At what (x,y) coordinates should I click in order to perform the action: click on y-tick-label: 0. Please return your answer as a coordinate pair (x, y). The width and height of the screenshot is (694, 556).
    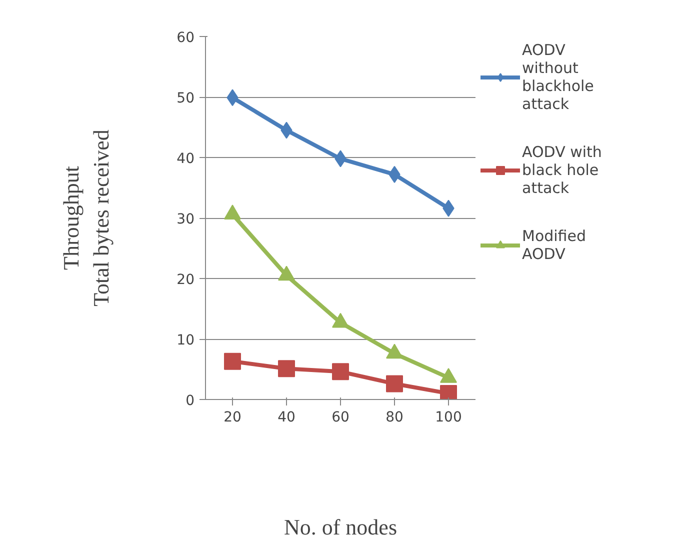
    Looking at the image, I should click on (190, 401).